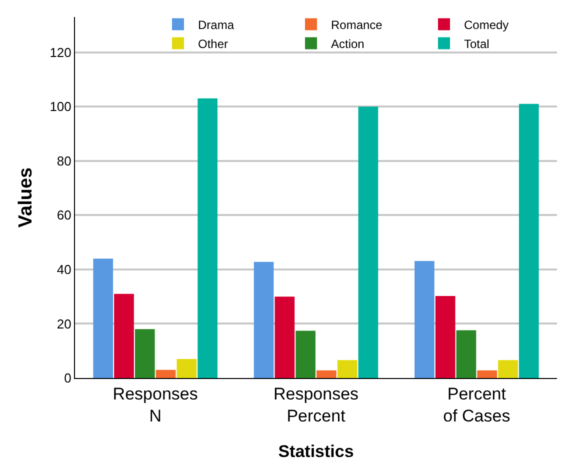  What do you see at coordinates (64, 160) in the screenshot?
I see `y-tick-label: 80` at bounding box center [64, 160].